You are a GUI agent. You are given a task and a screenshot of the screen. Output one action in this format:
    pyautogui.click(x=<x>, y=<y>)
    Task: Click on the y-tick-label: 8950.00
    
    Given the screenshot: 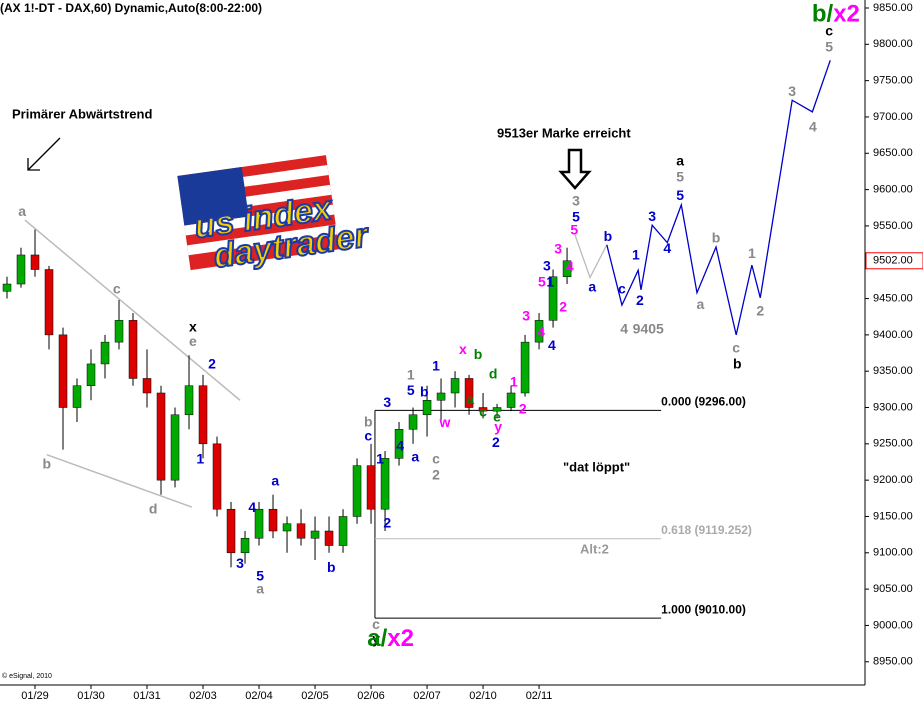 What is the action you would take?
    pyautogui.click(x=893, y=662)
    